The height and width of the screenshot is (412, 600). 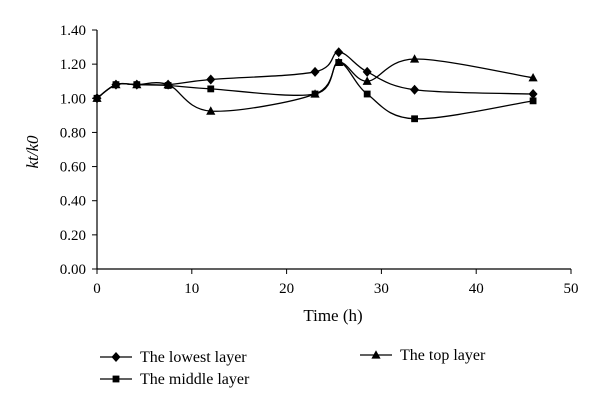 I want to click on legend-item-middle-layer: The middle layer, so click(x=175, y=379).